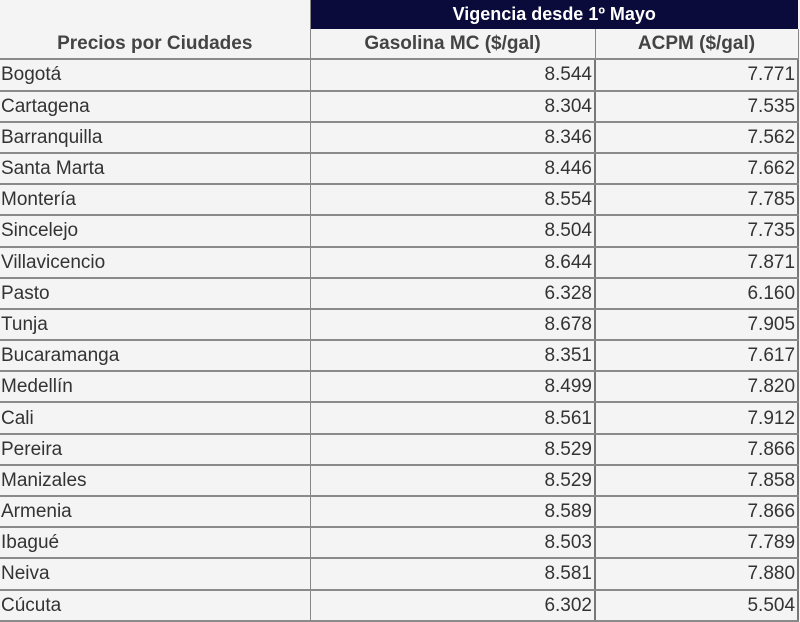  I want to click on city-cell: Barranquilla, so click(155, 137).